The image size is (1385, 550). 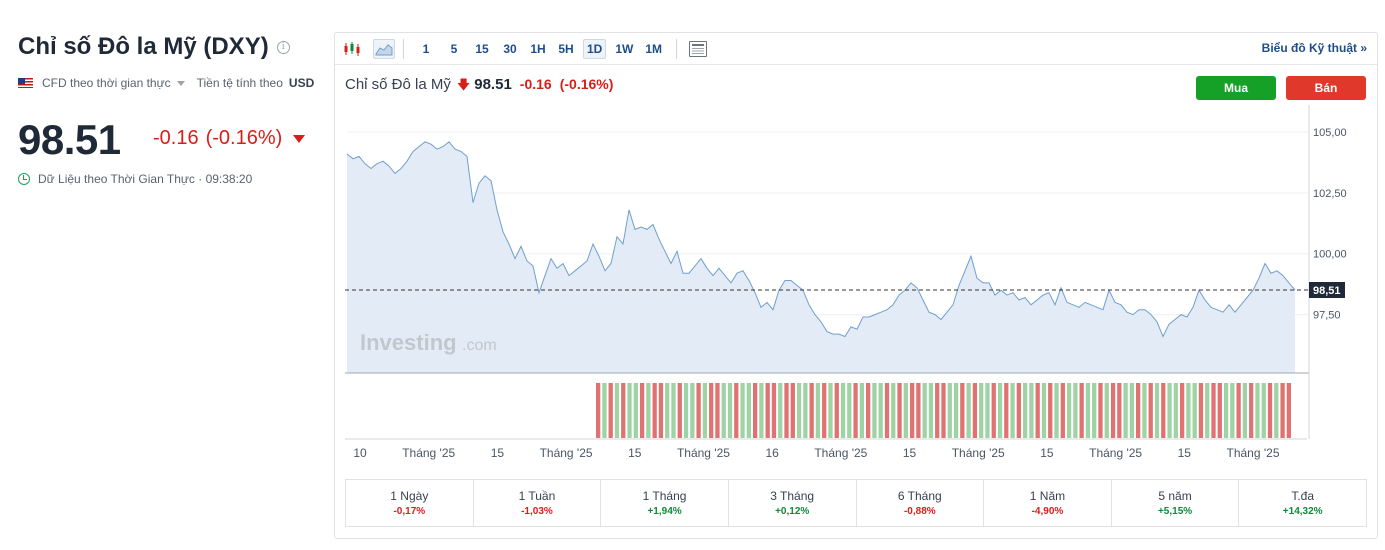 What do you see at coordinates (244, 138) in the screenshot?
I see `change-percent: (-0.16%)` at bounding box center [244, 138].